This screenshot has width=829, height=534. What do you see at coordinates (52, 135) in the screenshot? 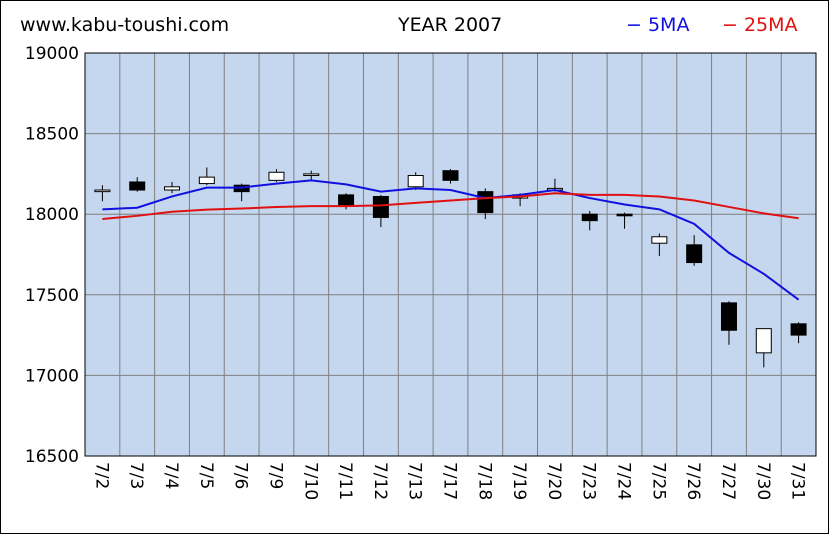
I see `y-tick-label: 18500` at bounding box center [52, 135].